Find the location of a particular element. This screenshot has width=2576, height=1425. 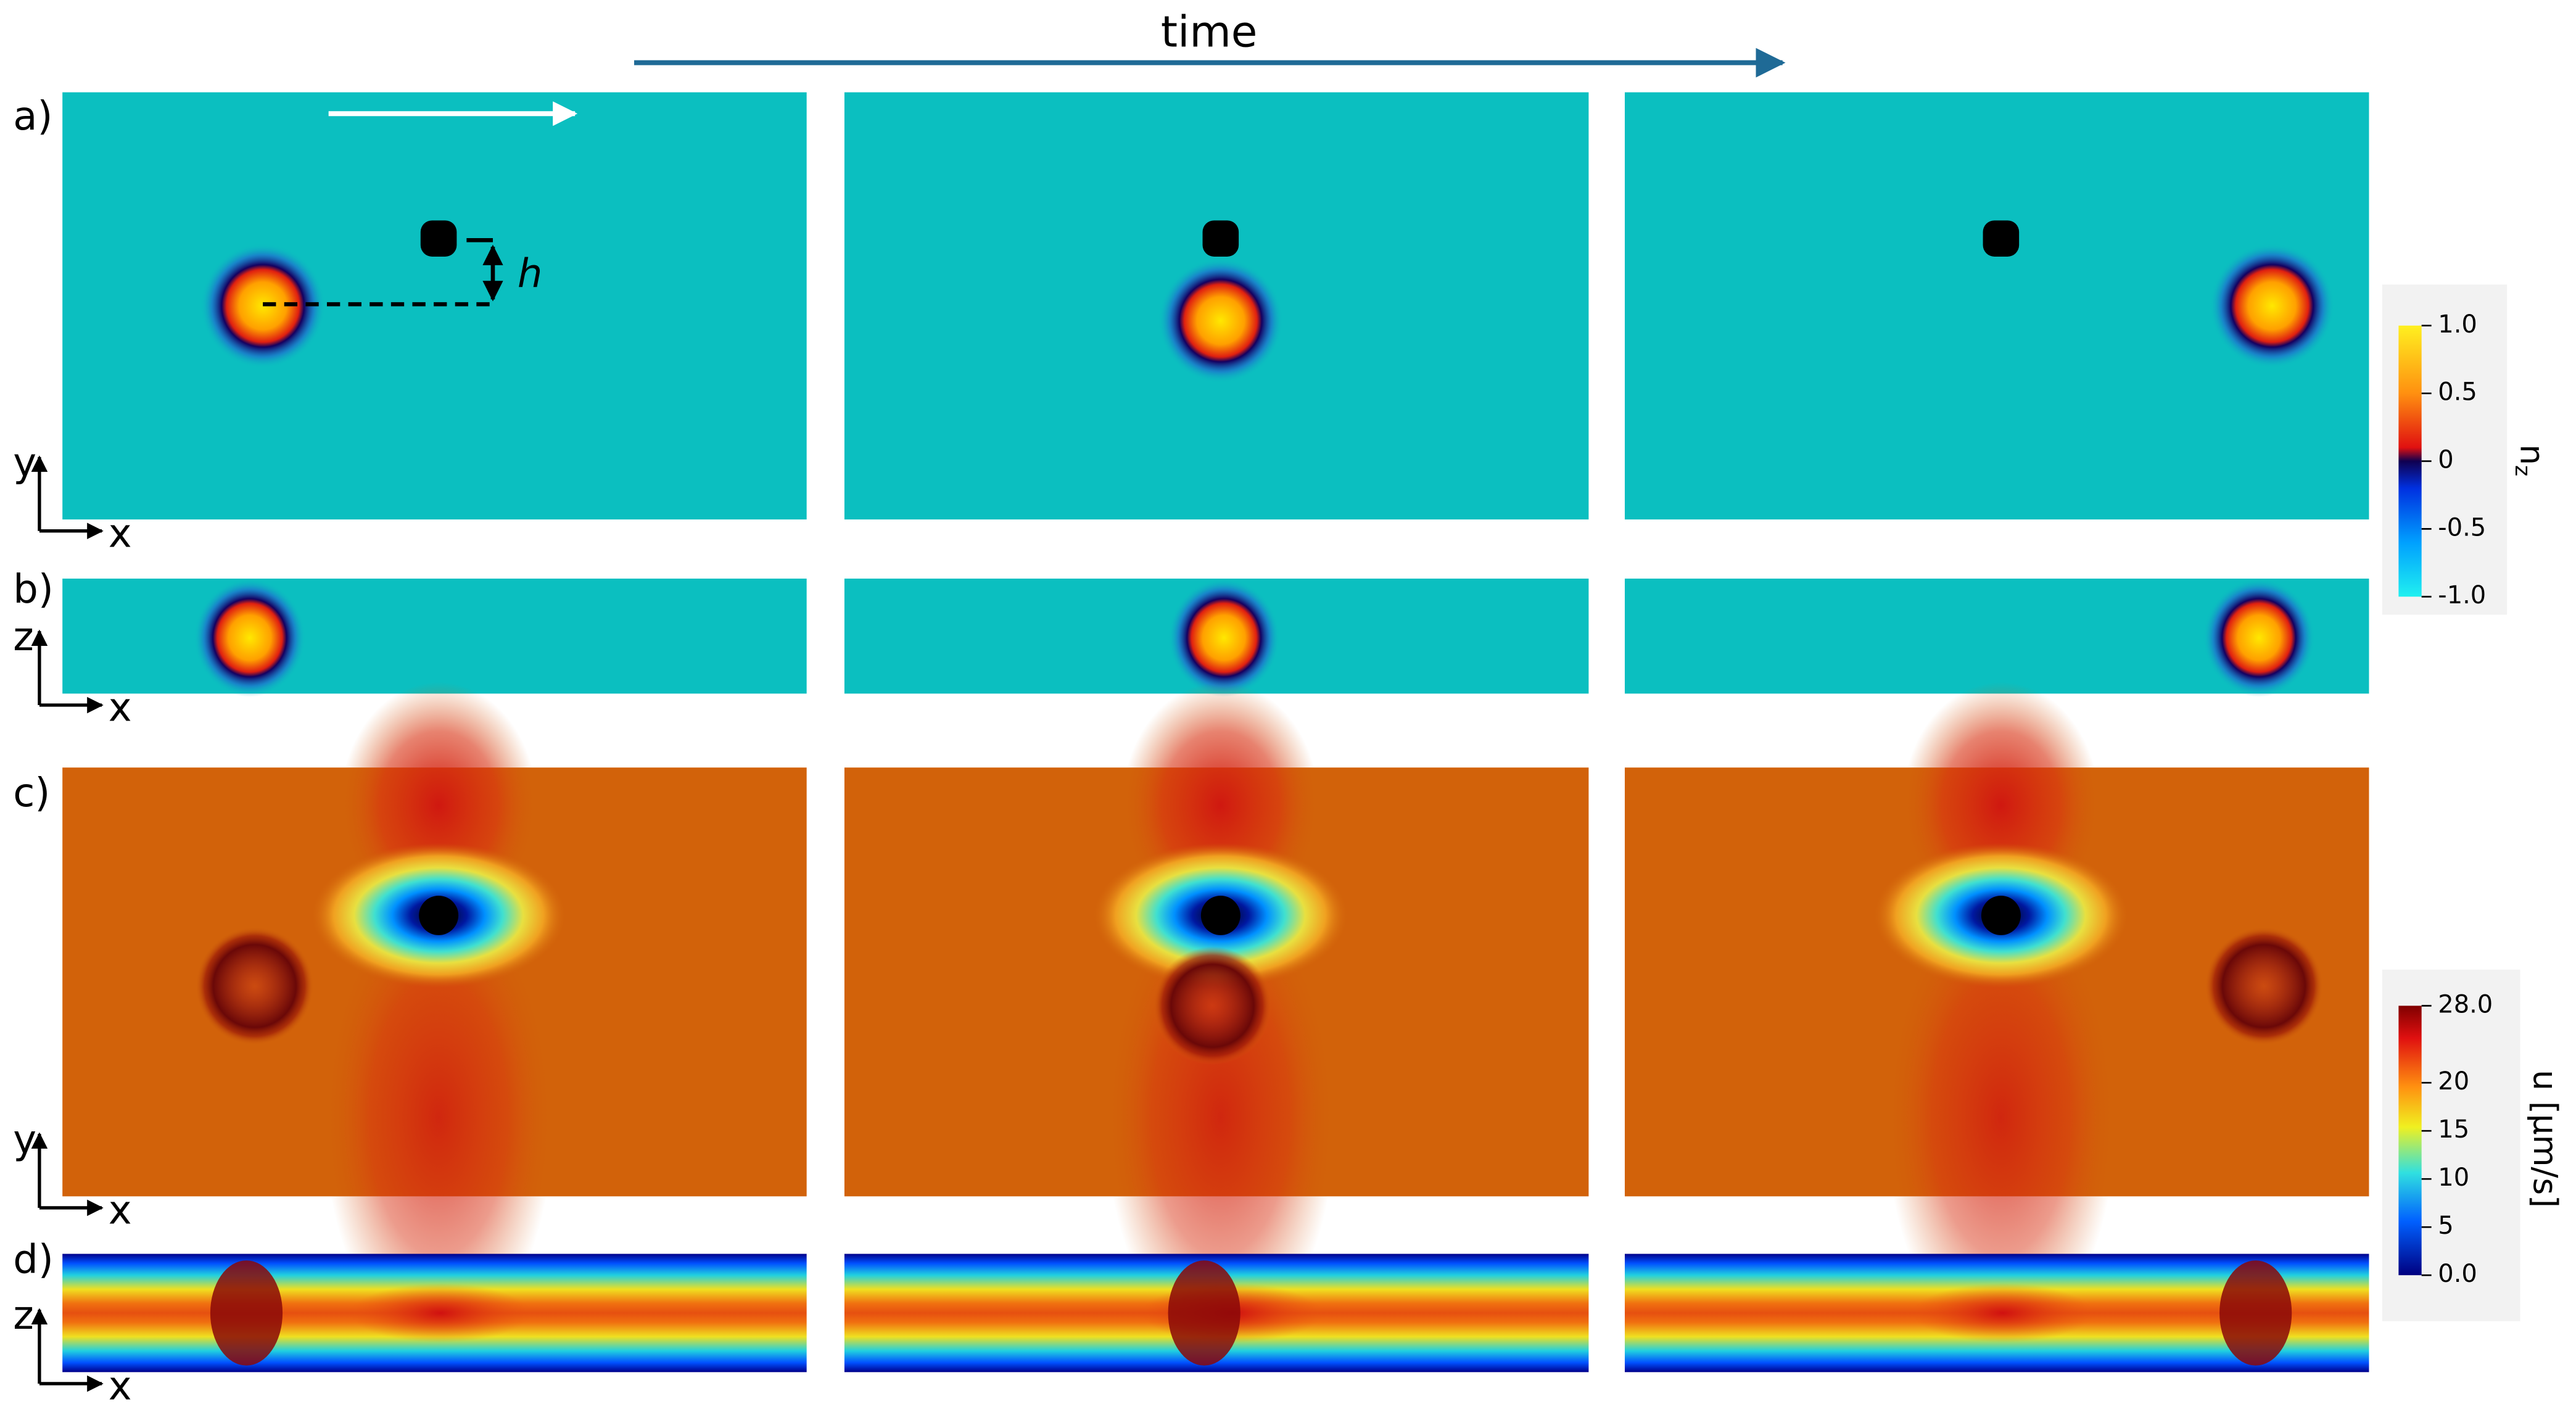

colorbar-label: nz is located at coordinates (2530, 460).